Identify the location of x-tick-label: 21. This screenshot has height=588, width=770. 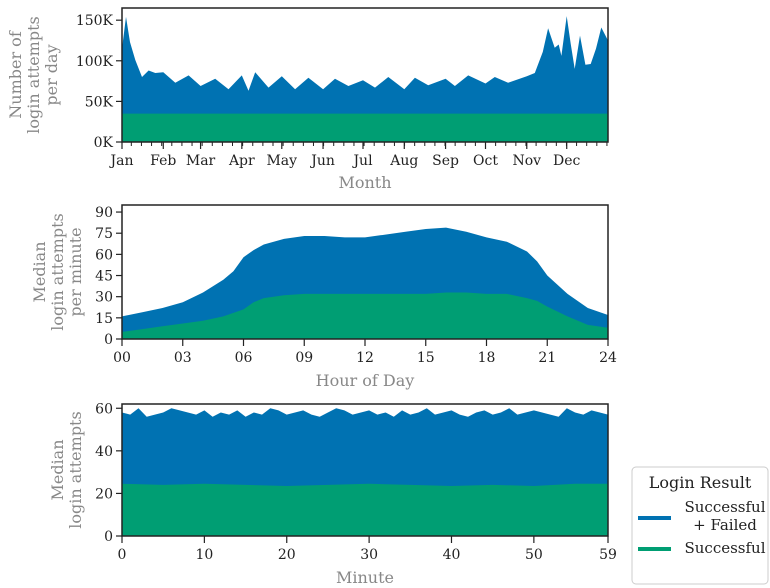
(547, 358).